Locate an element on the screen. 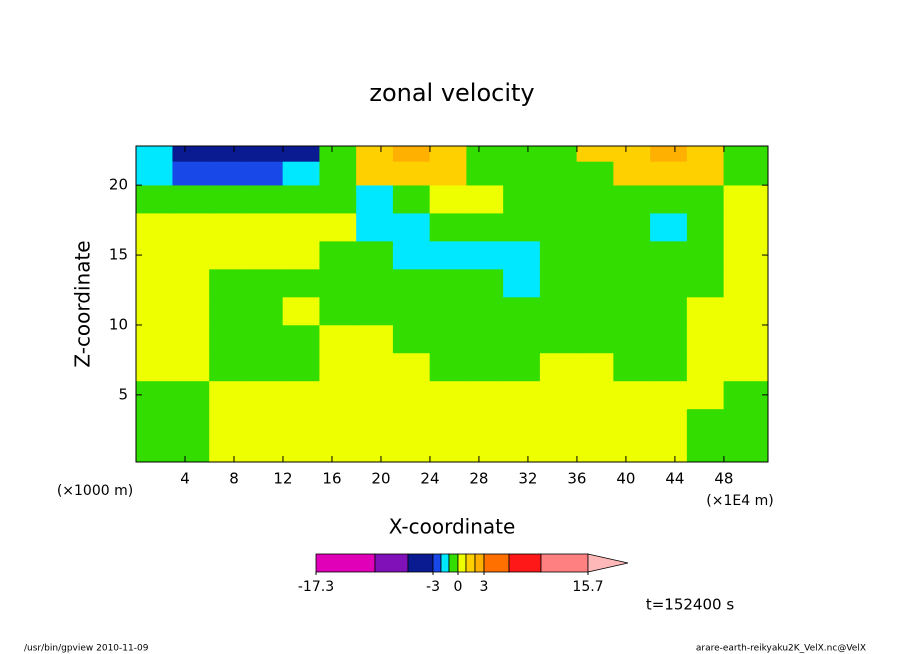 The image size is (904, 654). x-tick-label: 20 is located at coordinates (380, 479).